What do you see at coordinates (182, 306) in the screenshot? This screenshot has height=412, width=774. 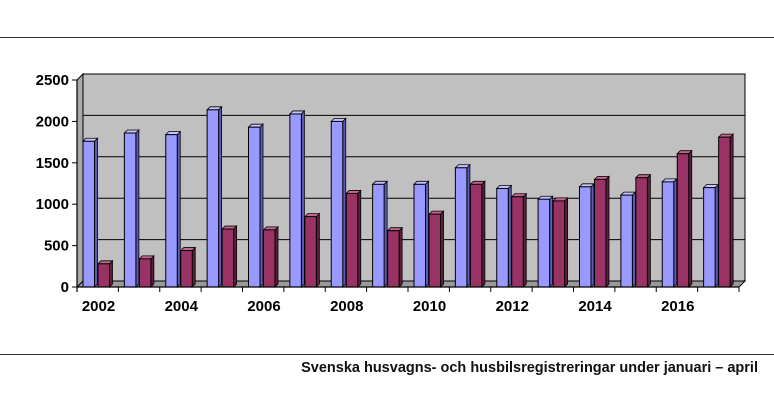 I see `x-tick-label: 2004` at bounding box center [182, 306].